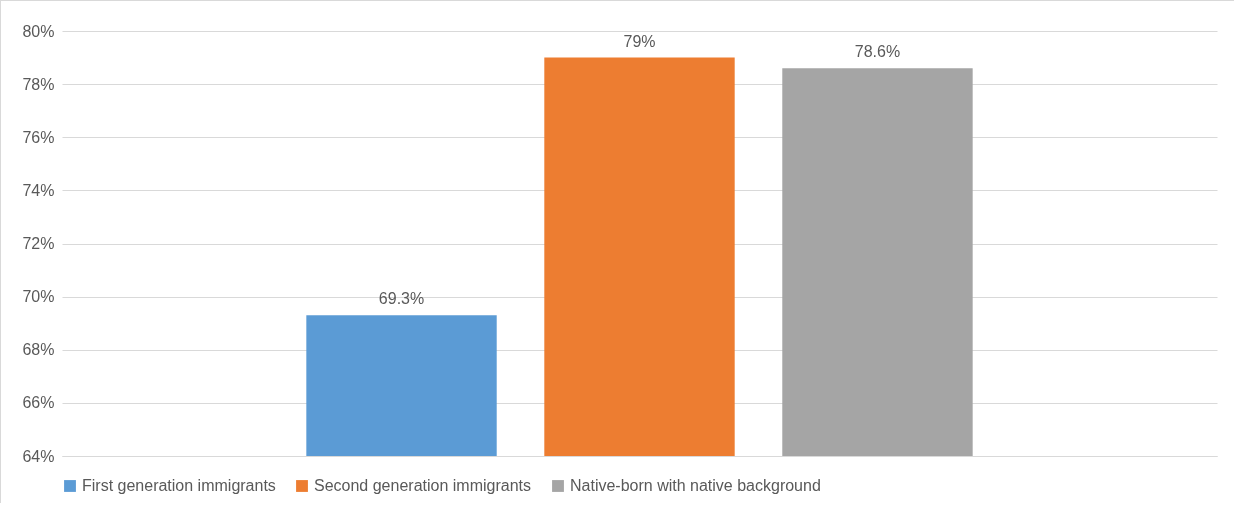  I want to click on data-label: 69.3%, so click(401, 299).